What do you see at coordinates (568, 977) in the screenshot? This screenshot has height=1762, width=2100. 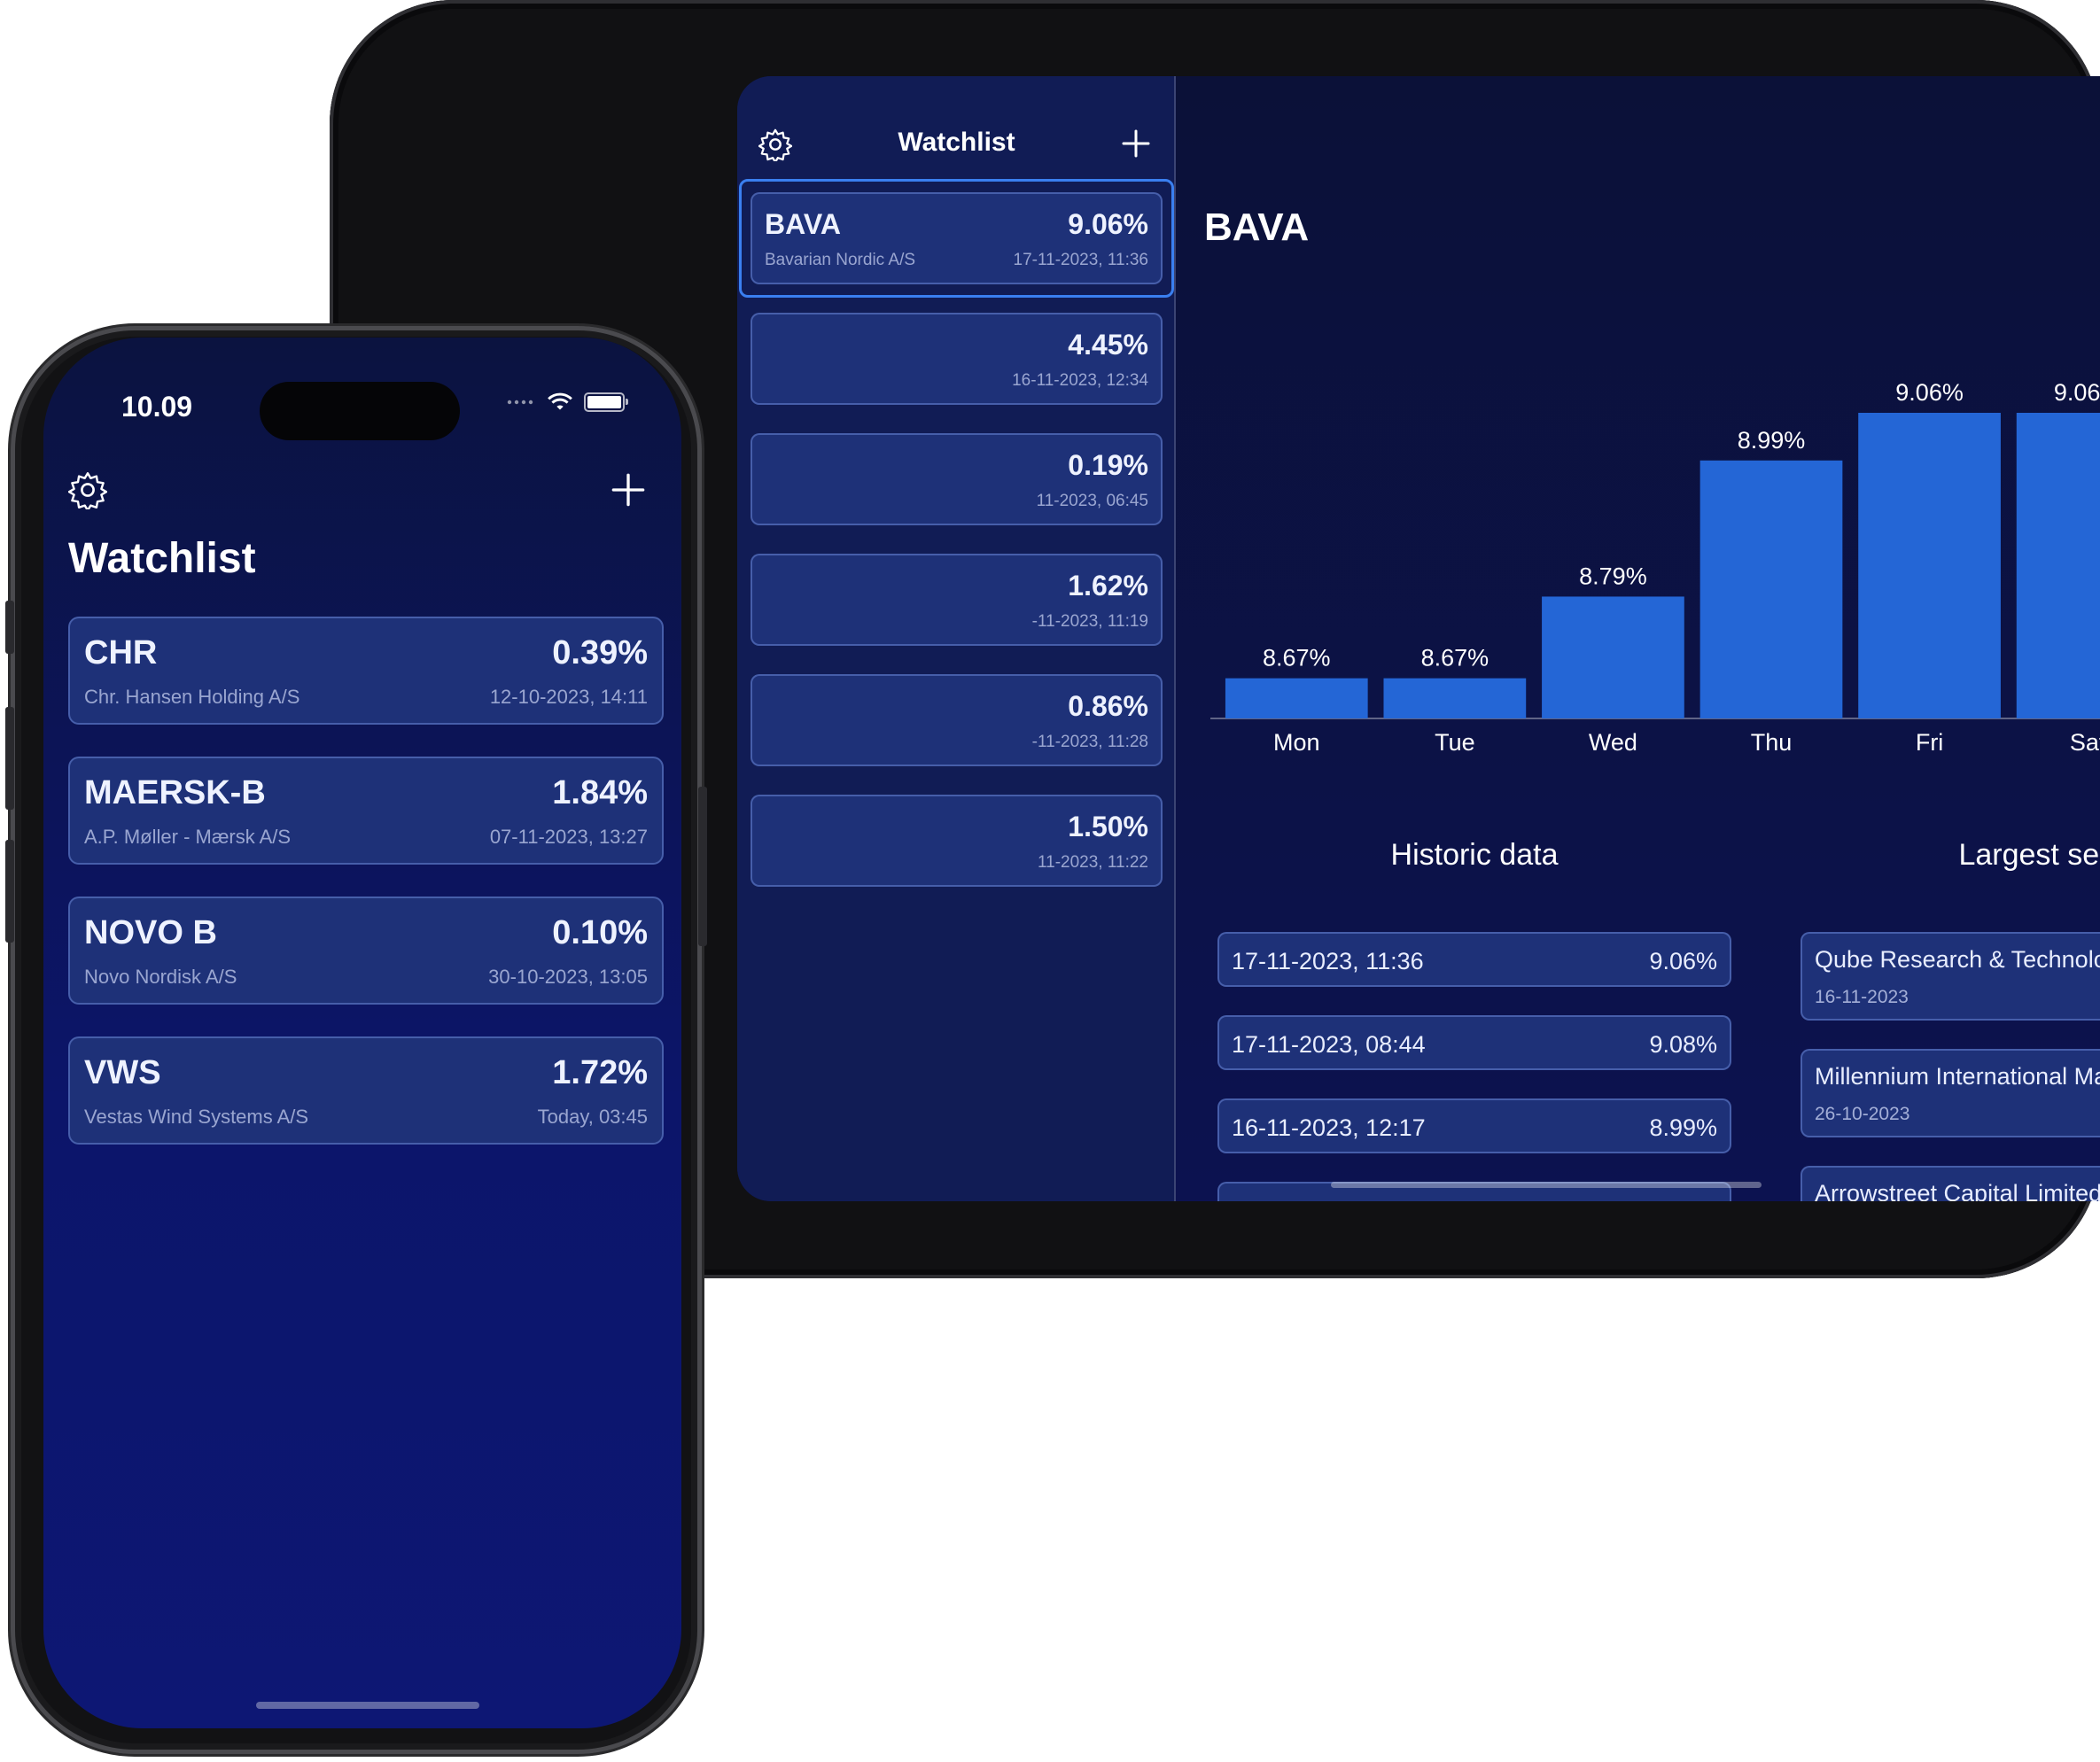 I see `item-date: 30-10-2023, 13:05` at bounding box center [568, 977].